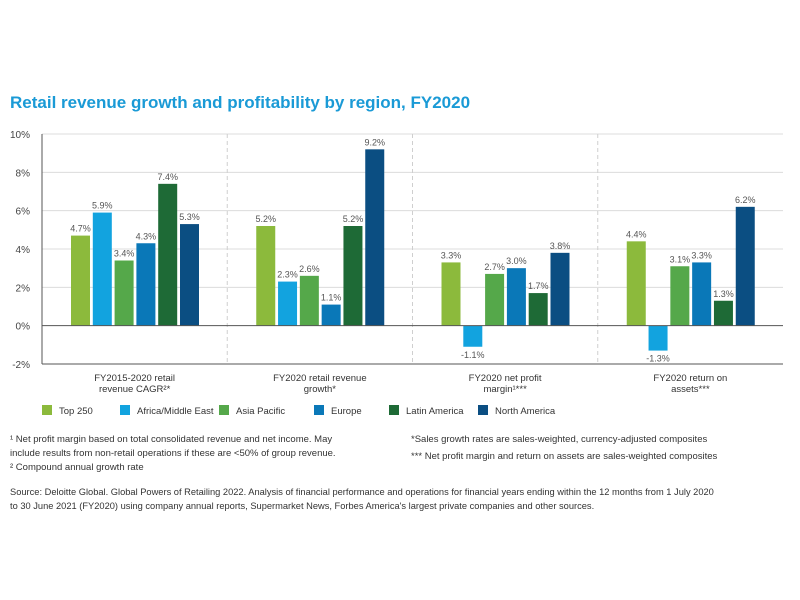 Image resolution: width=800 pixels, height=600 pixels. Describe the element at coordinates (189, 217) in the screenshot. I see `data-label: 5.3%` at that location.